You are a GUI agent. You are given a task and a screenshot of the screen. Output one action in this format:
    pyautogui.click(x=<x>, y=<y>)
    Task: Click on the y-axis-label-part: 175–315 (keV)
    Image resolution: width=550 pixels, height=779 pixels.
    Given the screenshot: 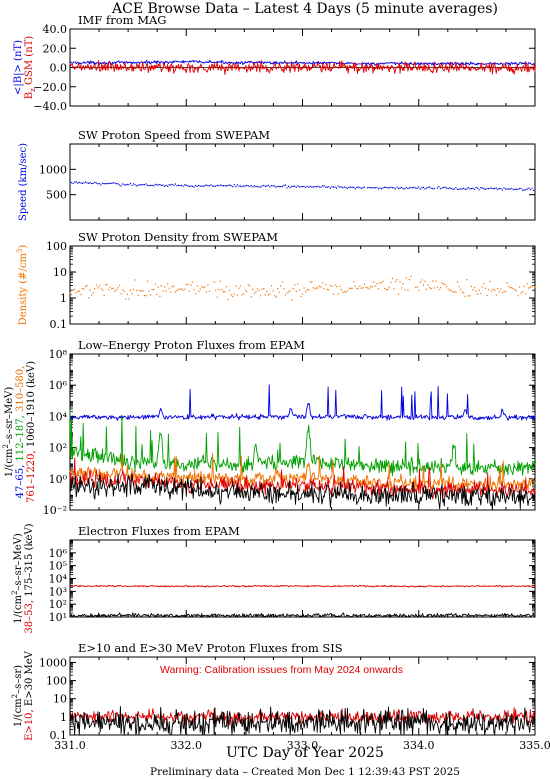 What is the action you would take?
    pyautogui.click(x=29, y=559)
    